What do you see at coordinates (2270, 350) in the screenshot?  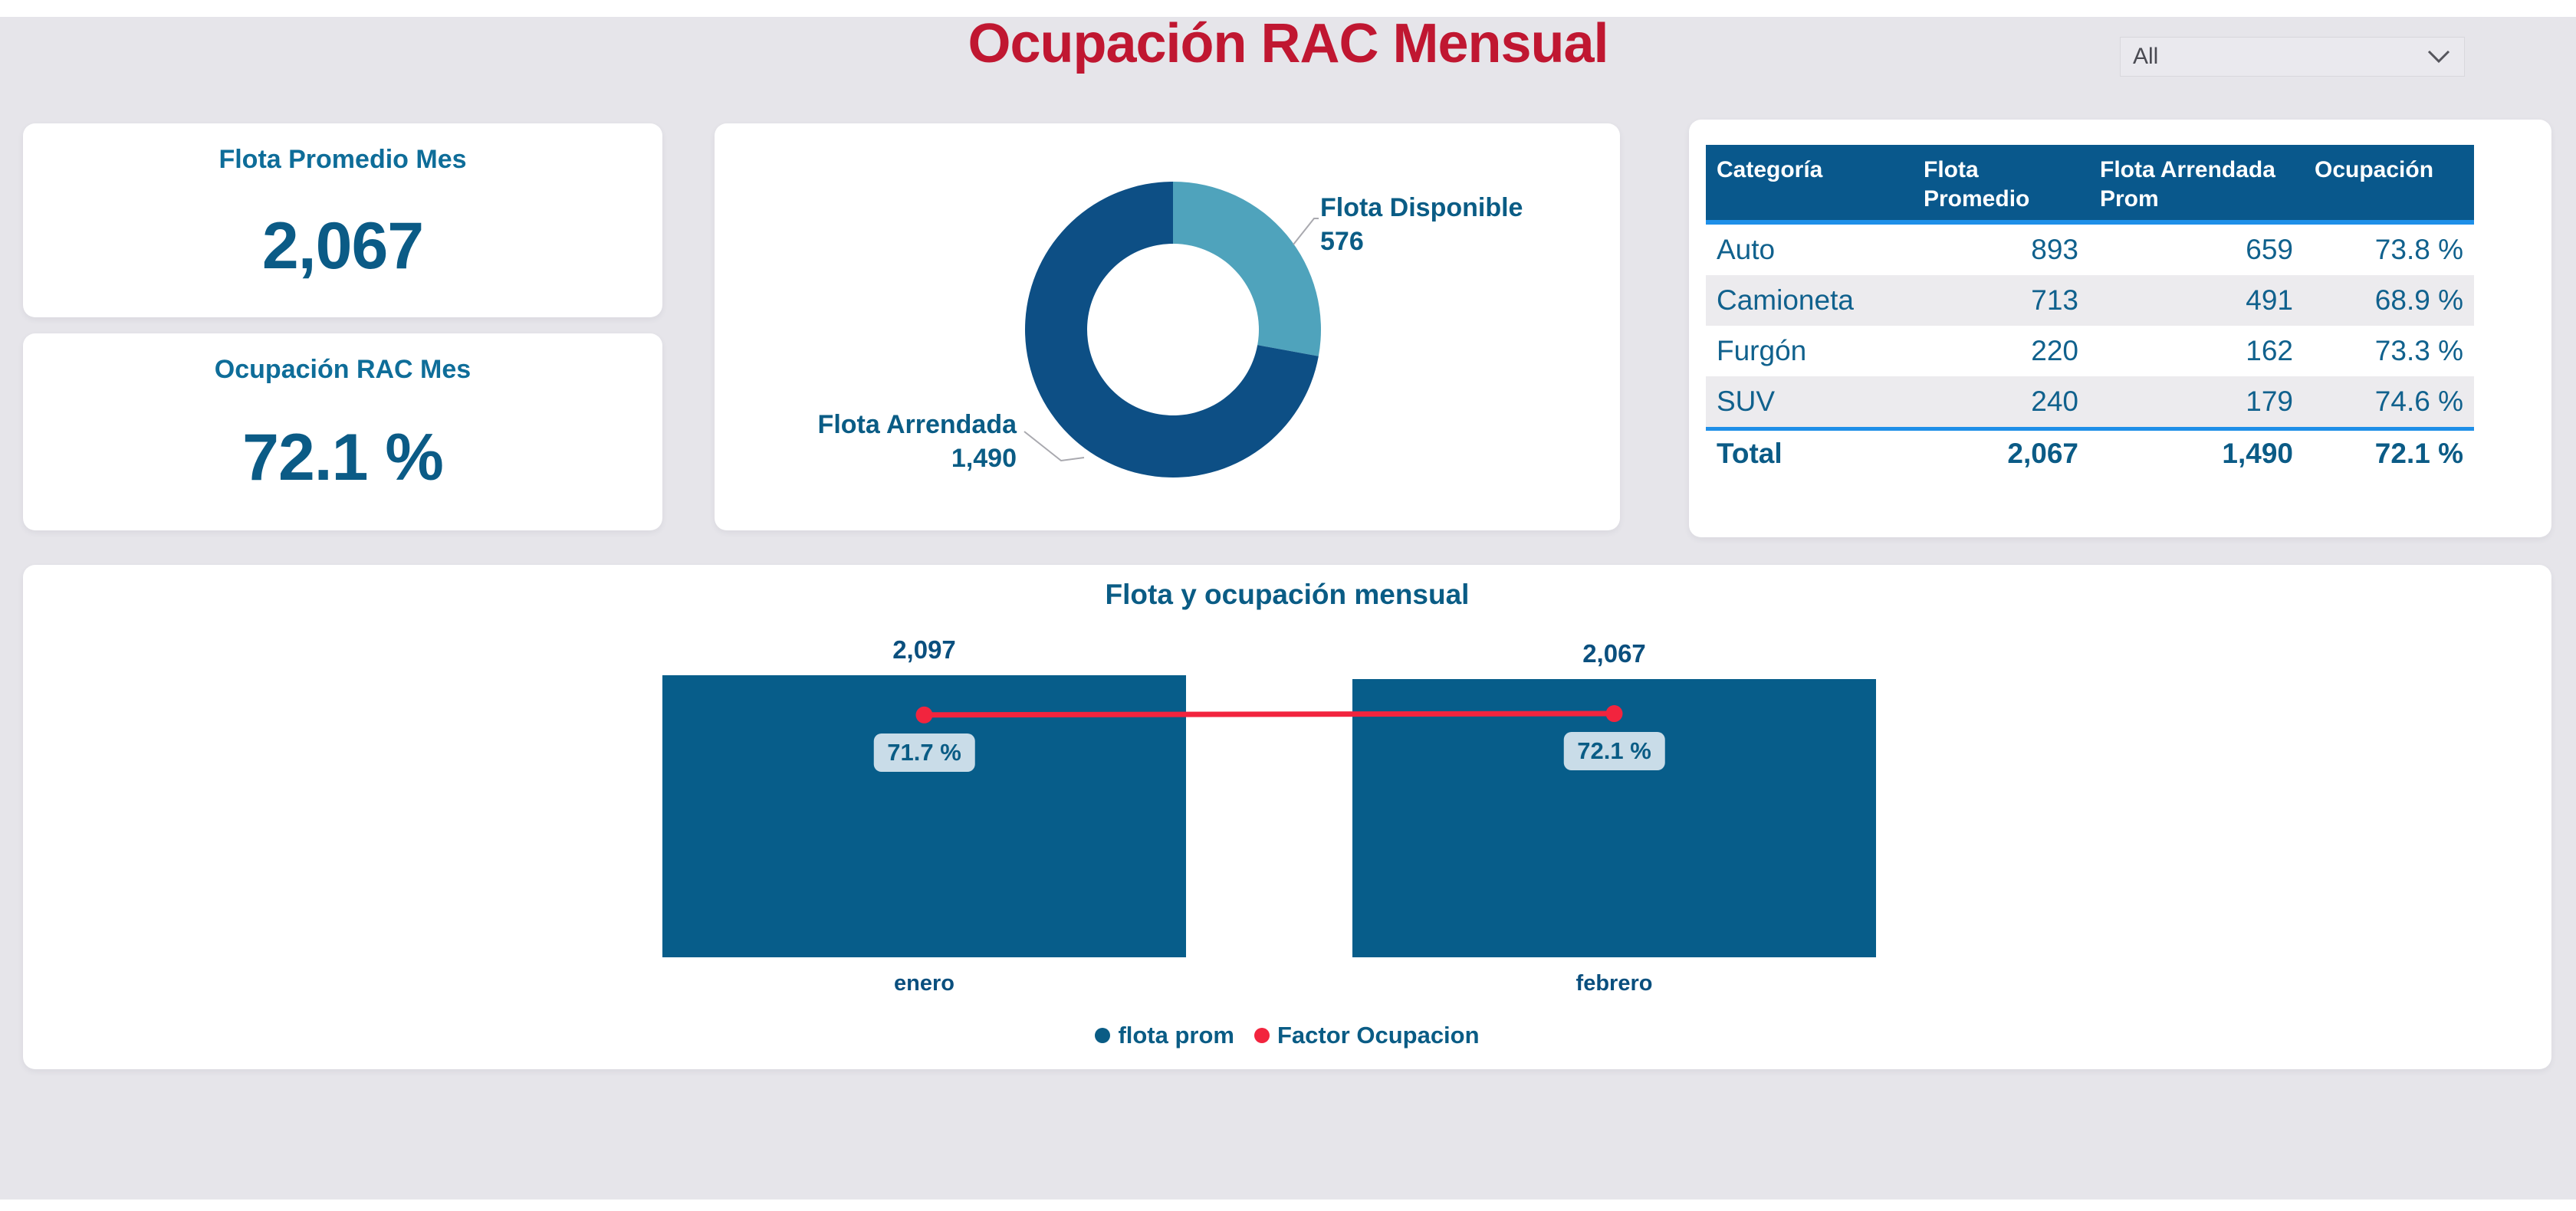 I see `table-cell-value: 162` at bounding box center [2270, 350].